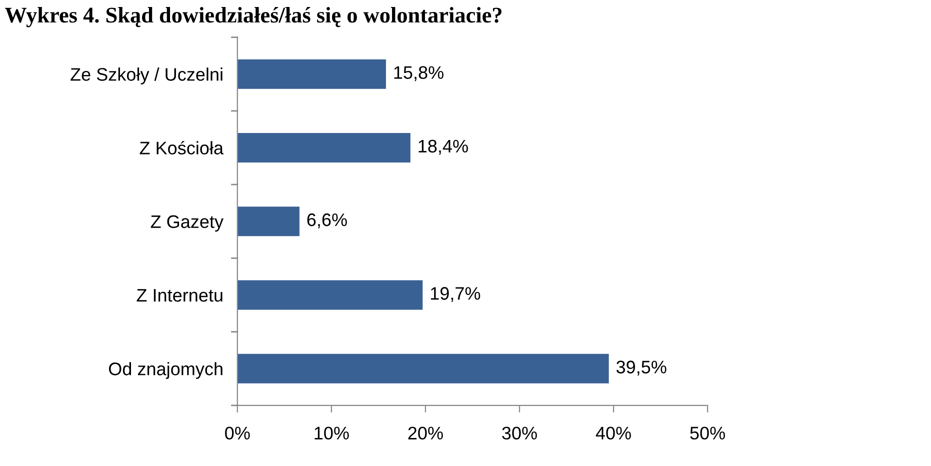  Describe the element at coordinates (707, 433) in the screenshot. I see `x-tick-label: 50%` at that location.